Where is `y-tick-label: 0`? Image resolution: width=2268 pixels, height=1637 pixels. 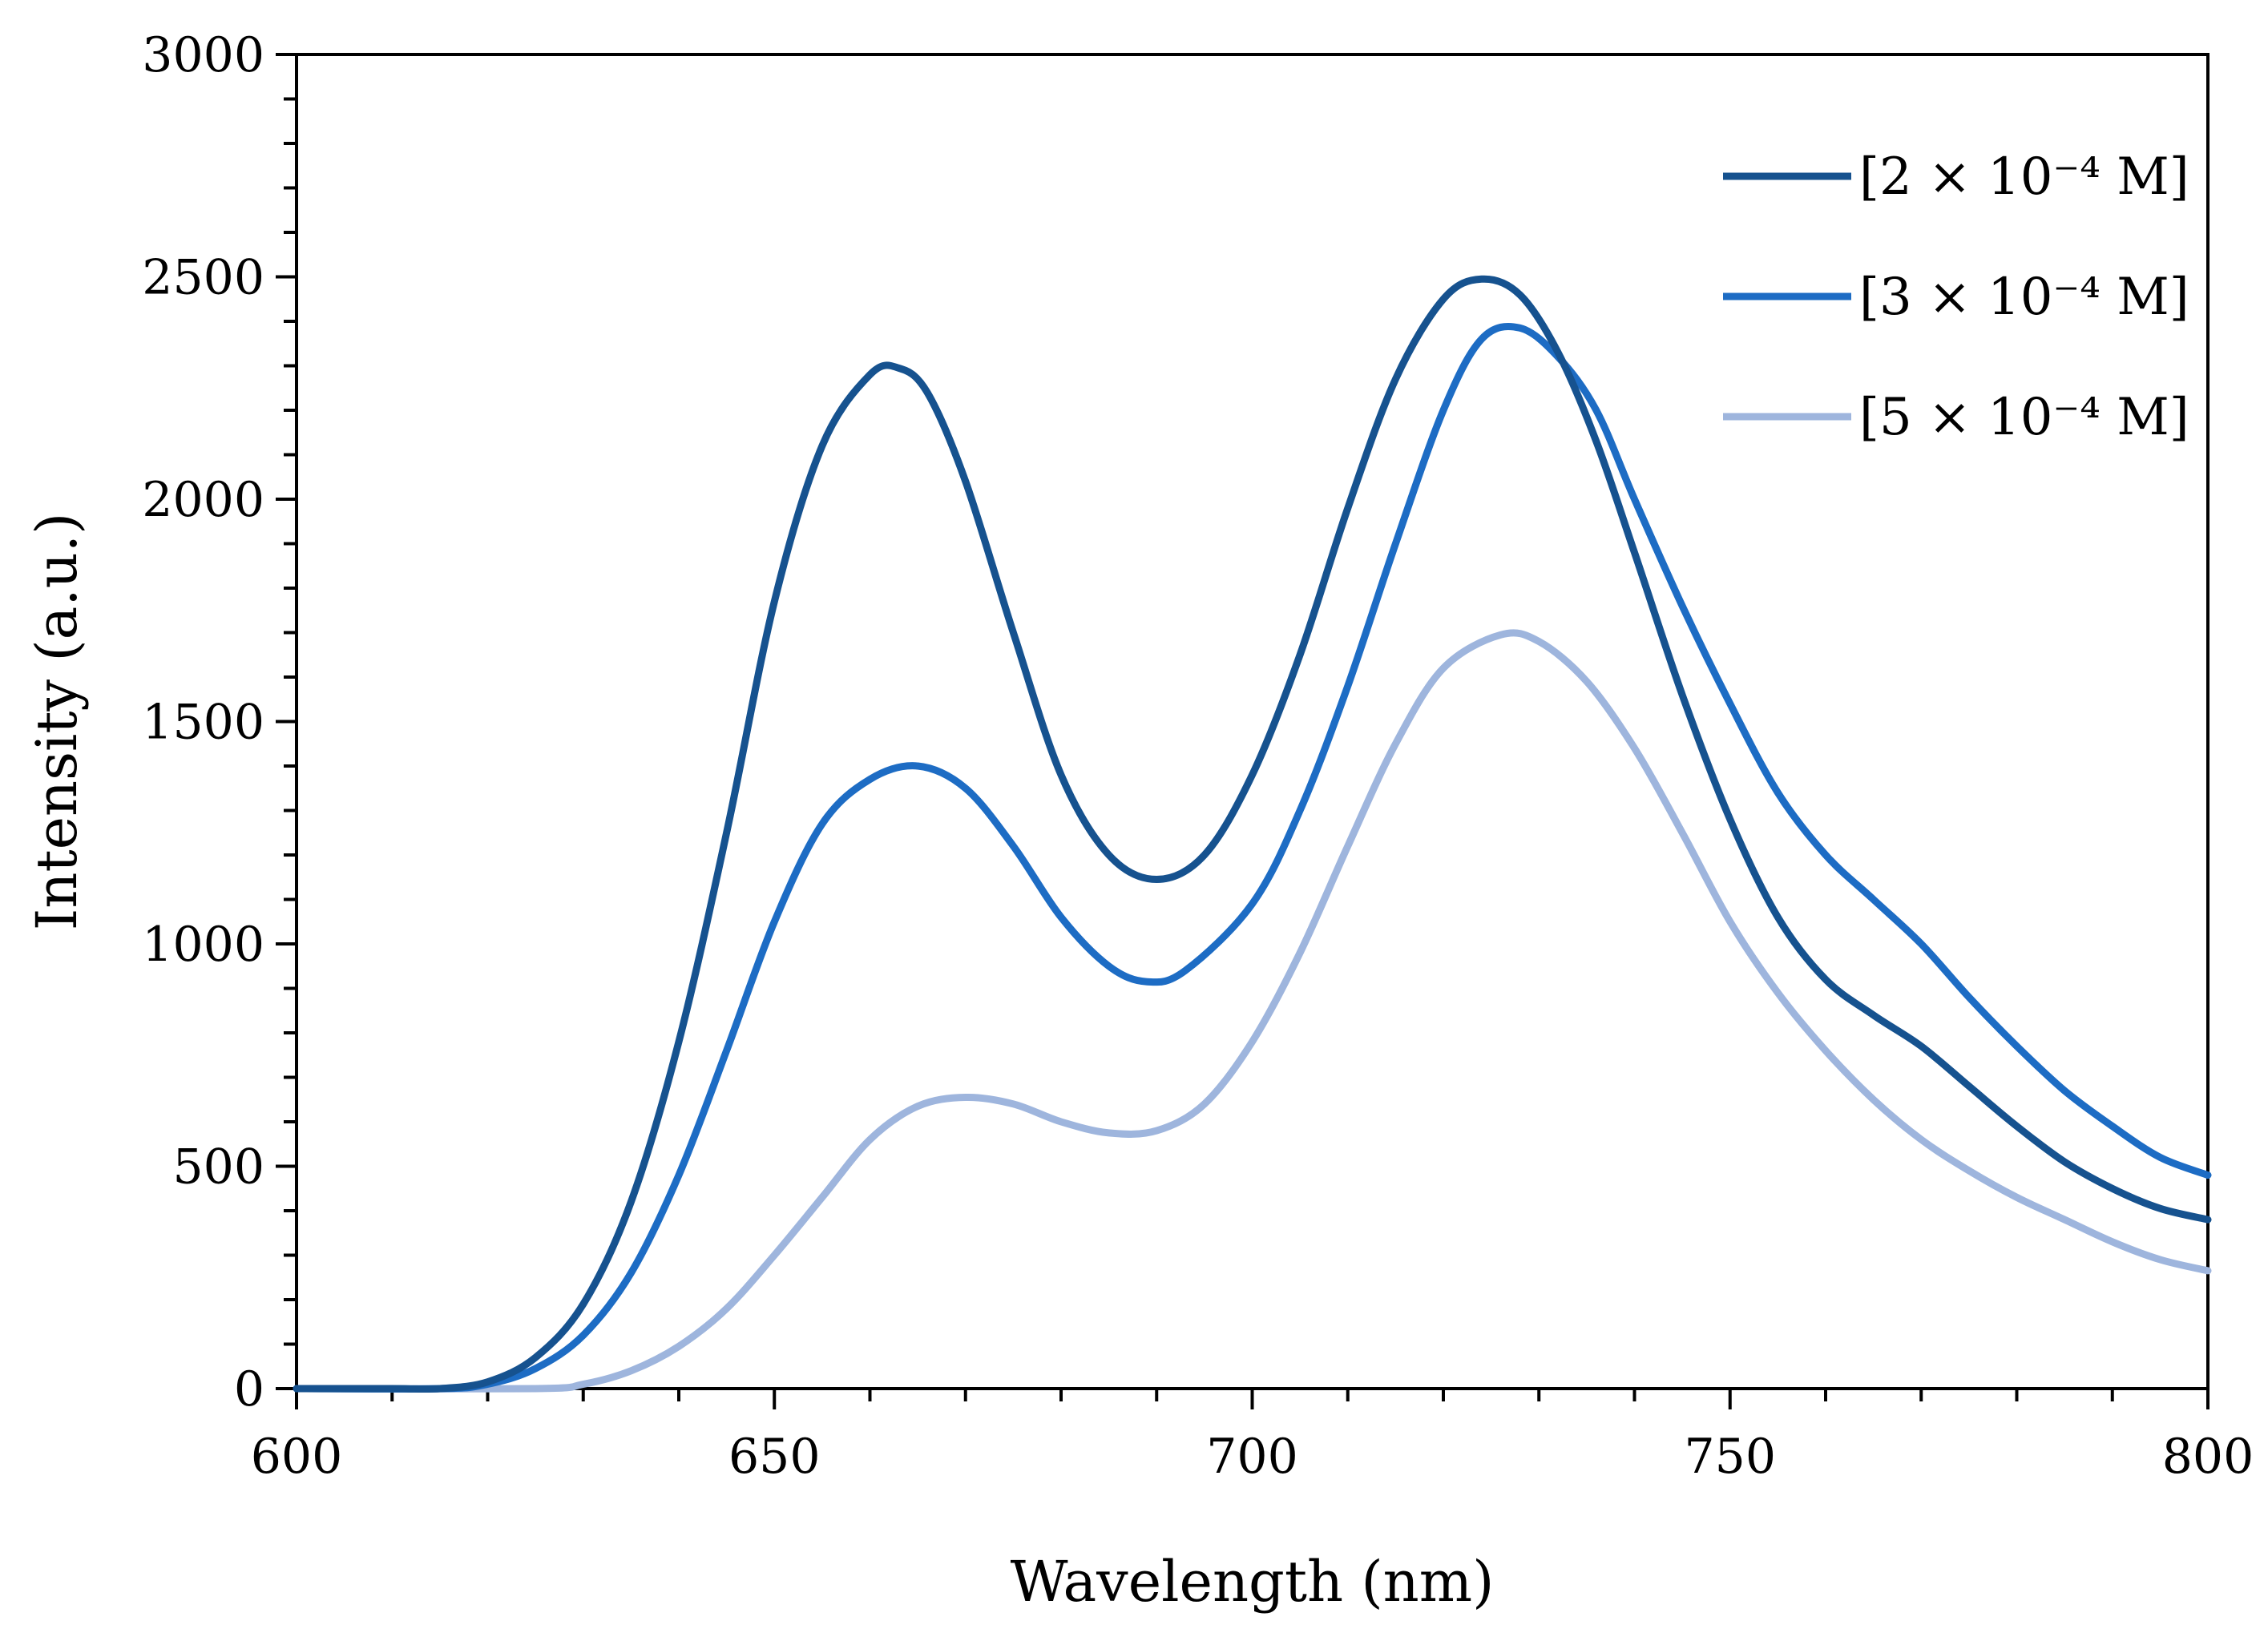 y-tick-label: 0 is located at coordinates (249, 1389).